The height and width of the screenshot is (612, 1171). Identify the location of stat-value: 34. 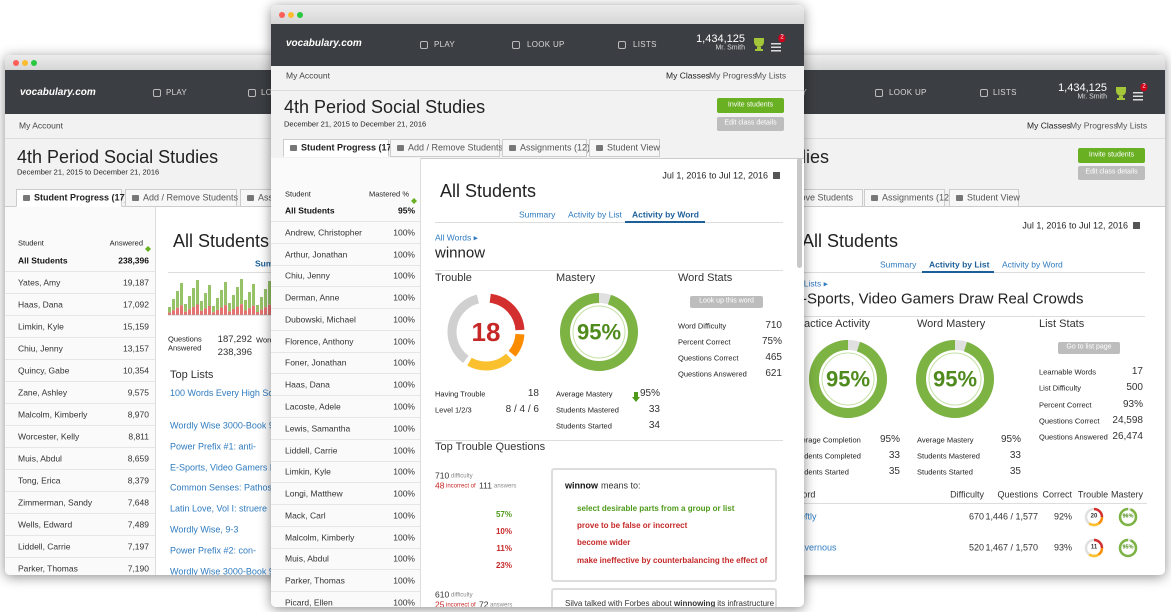
(654, 425).